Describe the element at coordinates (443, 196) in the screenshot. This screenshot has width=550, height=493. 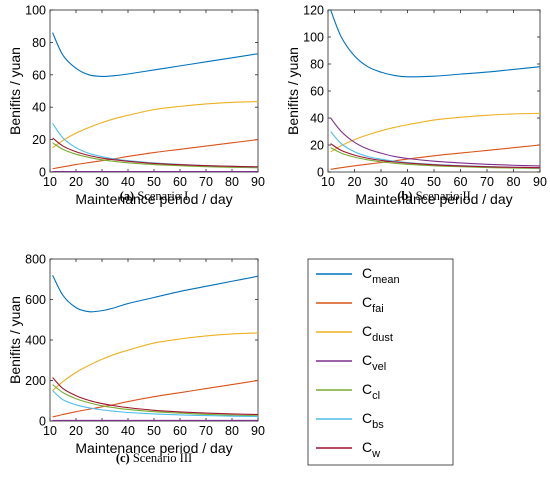
I see `panel-caption-text: Scenario II` at that location.